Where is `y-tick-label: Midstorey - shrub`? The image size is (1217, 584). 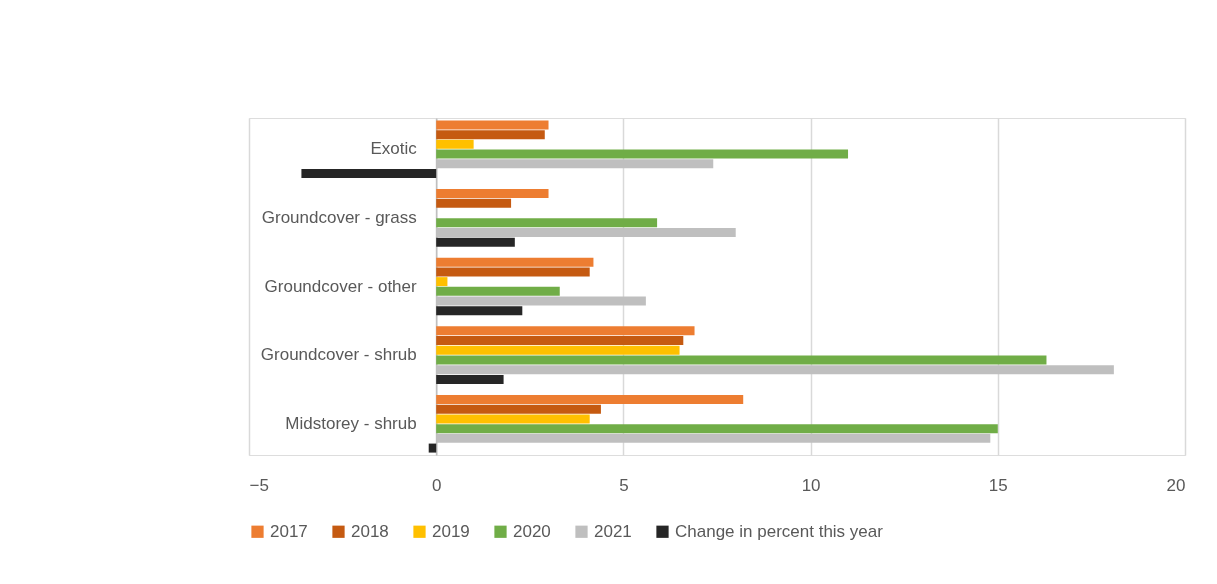
y-tick-label: Midstorey - shrub is located at coordinates (351, 423).